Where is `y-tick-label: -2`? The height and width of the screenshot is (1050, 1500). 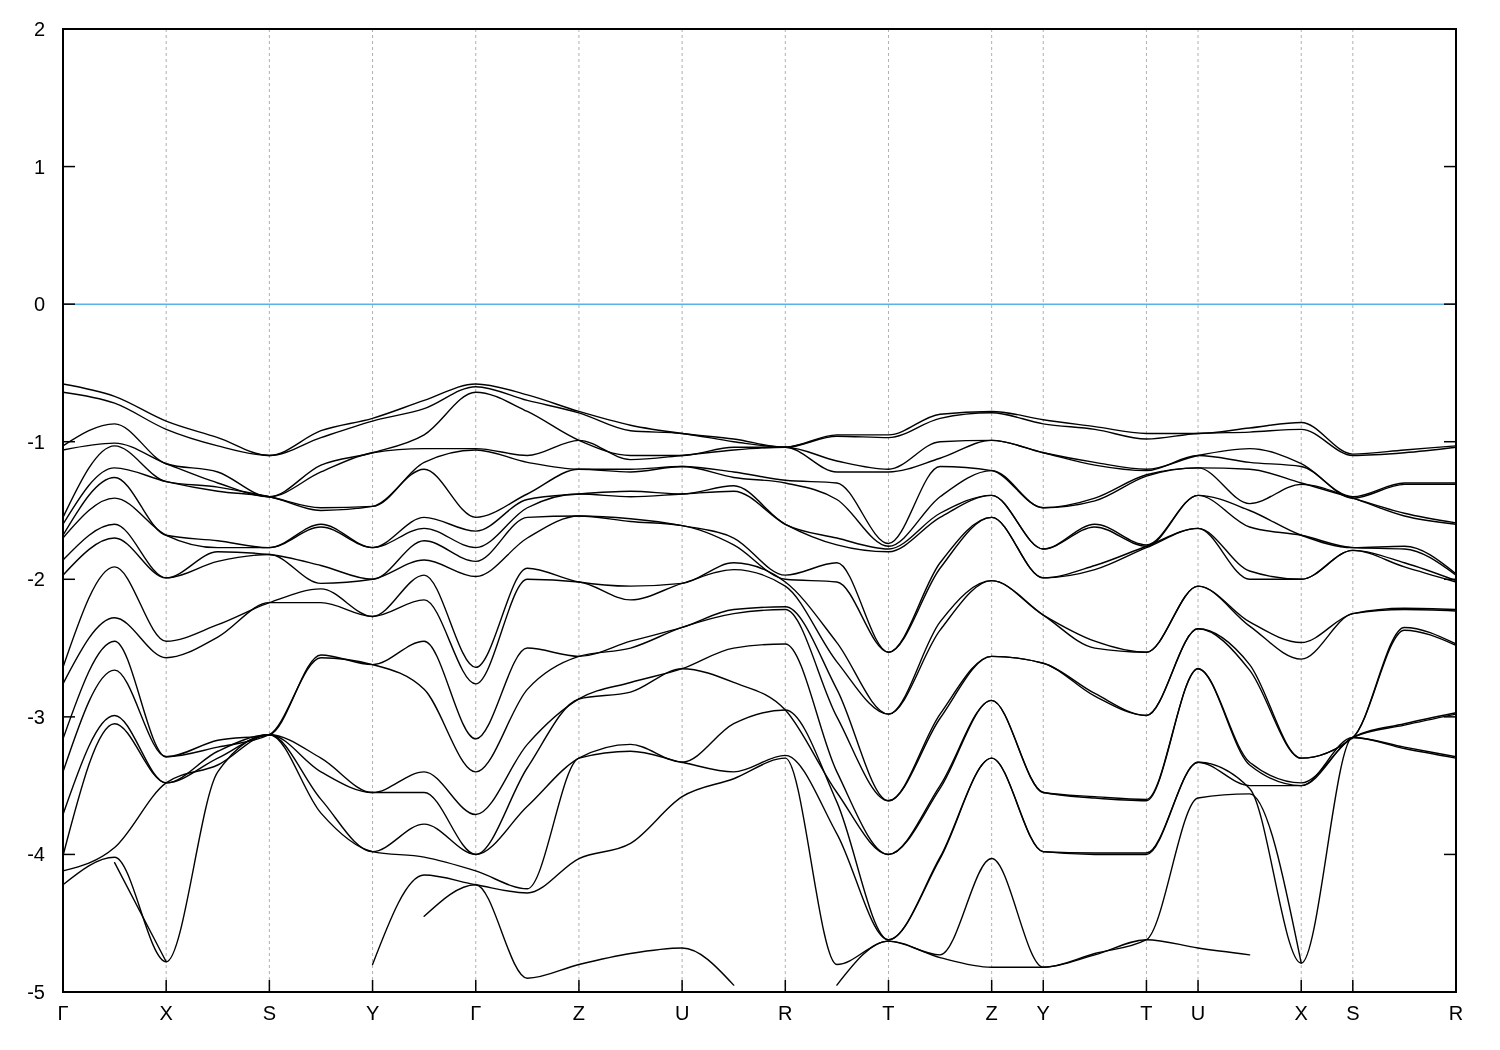 y-tick-label: -2 is located at coordinates (36, 579).